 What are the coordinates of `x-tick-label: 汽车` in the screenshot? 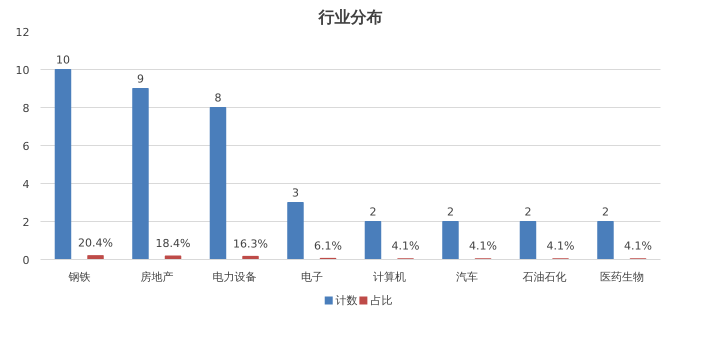 It's located at (467, 277).